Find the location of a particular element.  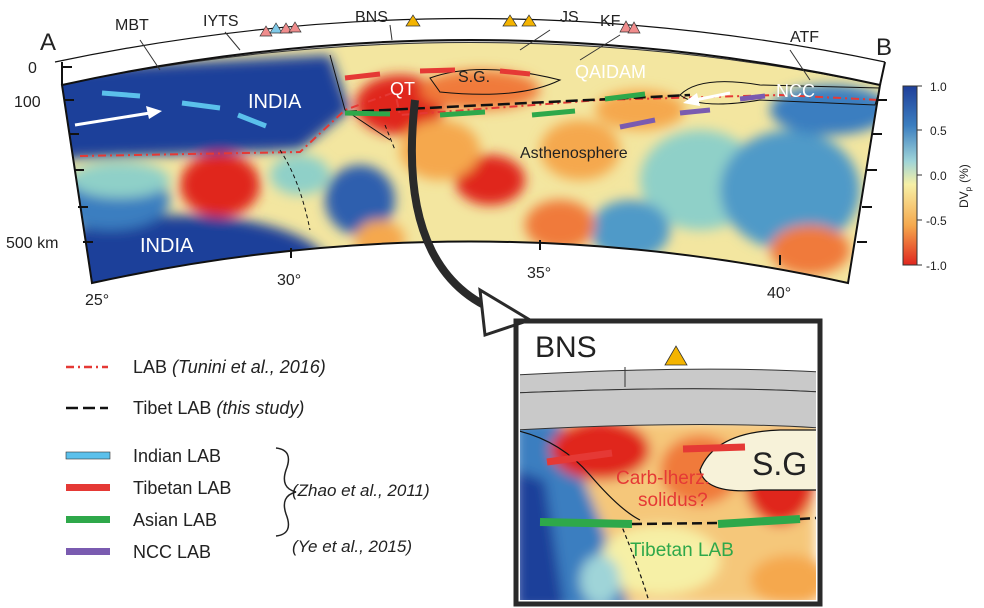

region-label-qt: QT is located at coordinates (402, 89).